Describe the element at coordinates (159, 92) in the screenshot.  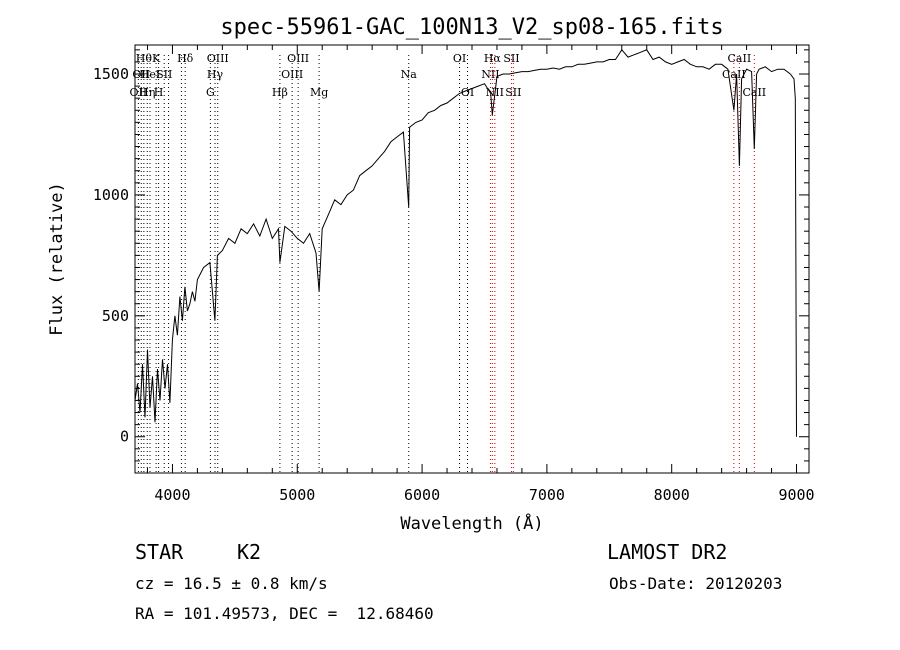
I see `spectral-line-label: H` at that location.